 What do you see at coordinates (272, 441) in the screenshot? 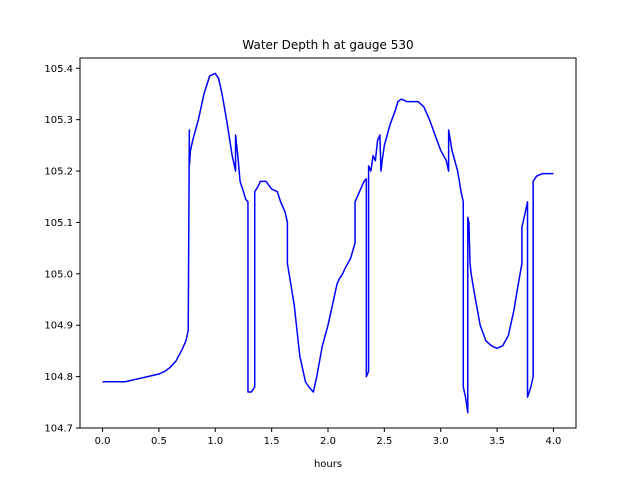
I see `x-tick-label: 1.5` at bounding box center [272, 441].